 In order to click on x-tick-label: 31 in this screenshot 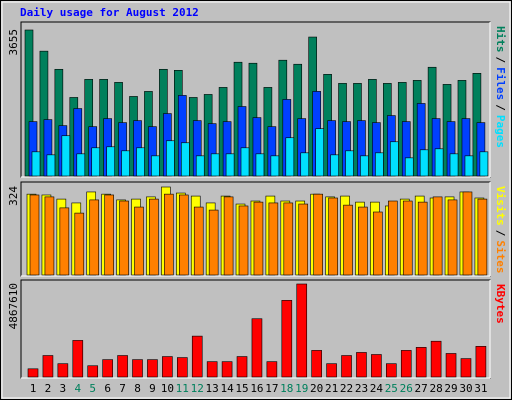, I will do `click(480, 388)`.